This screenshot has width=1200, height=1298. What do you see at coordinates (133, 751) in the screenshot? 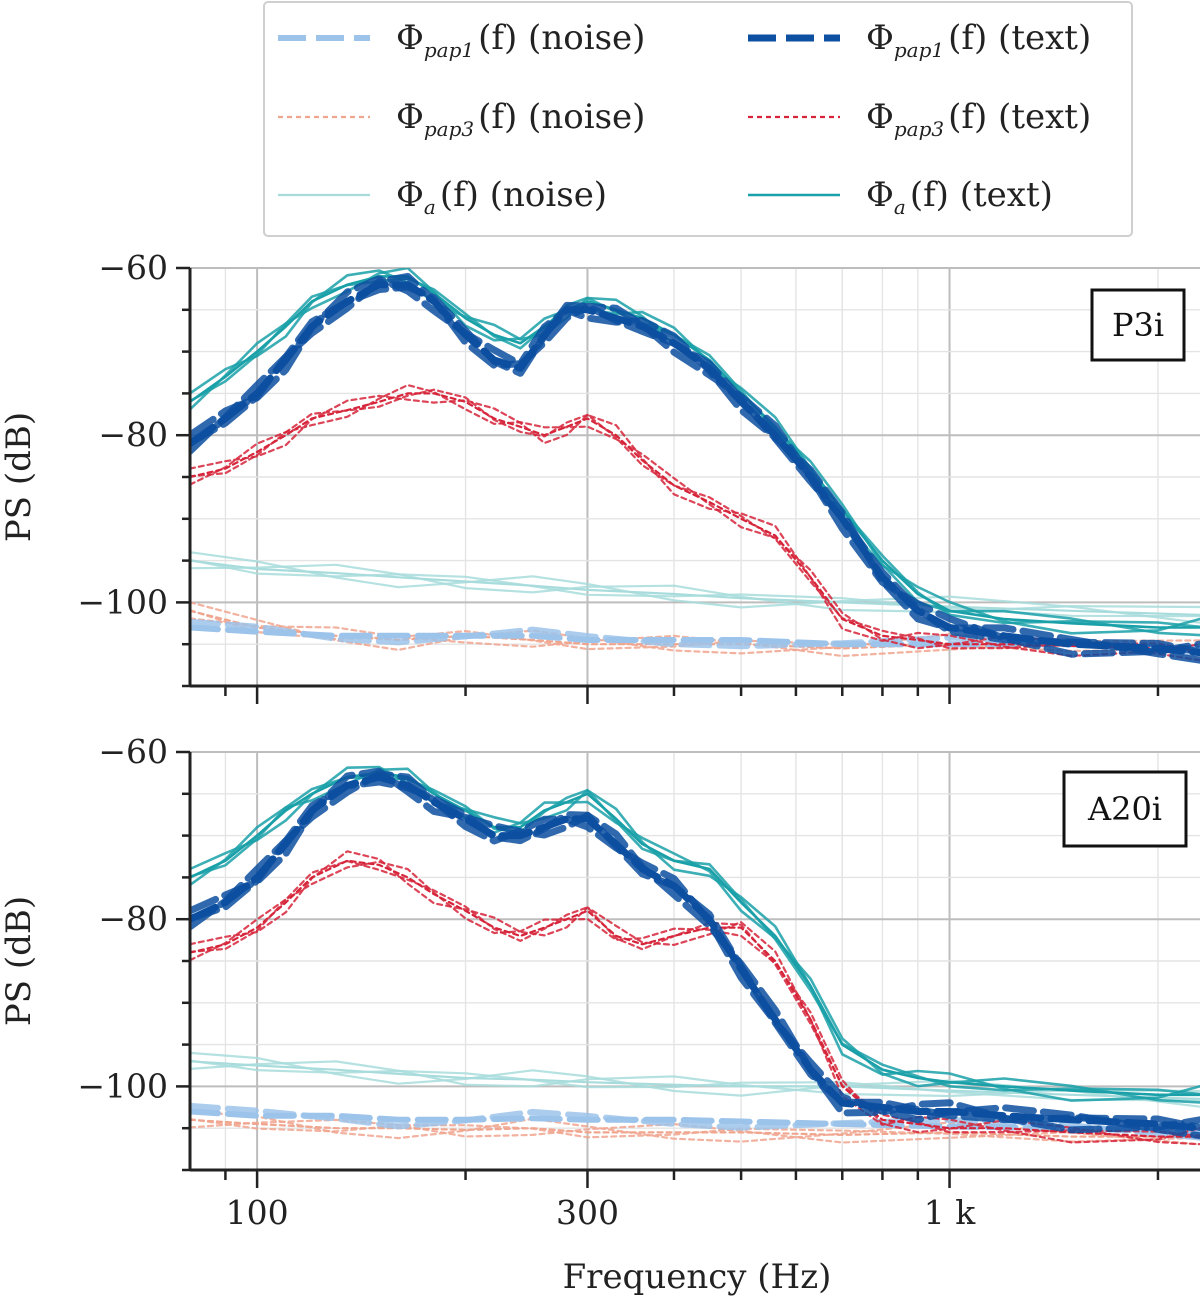
I see `a20i-y-tick-label: −60` at bounding box center [133, 751].